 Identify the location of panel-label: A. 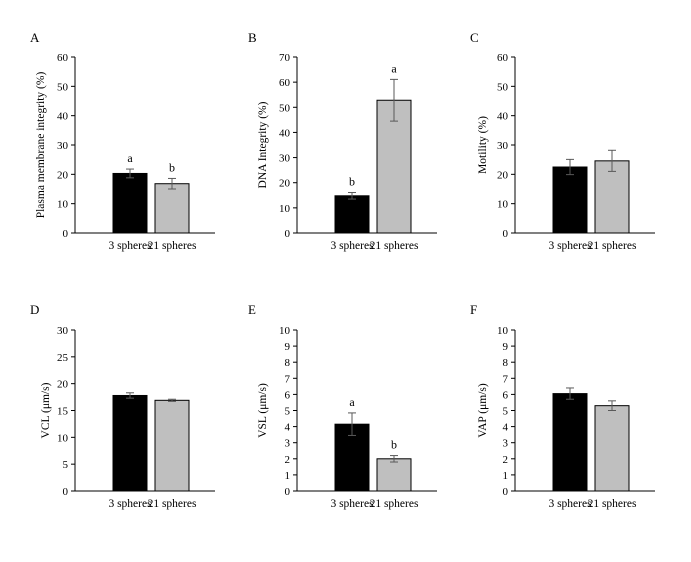
(35, 37).